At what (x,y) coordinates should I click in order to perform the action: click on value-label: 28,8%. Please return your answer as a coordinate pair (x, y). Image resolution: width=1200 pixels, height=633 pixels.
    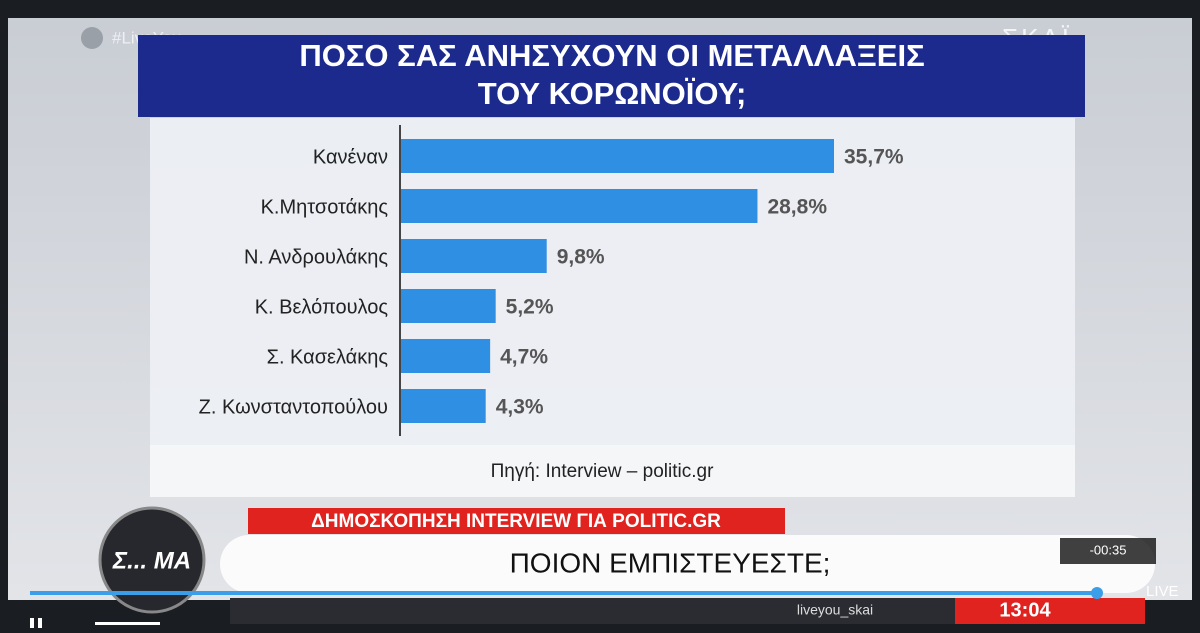
    Looking at the image, I should click on (797, 207).